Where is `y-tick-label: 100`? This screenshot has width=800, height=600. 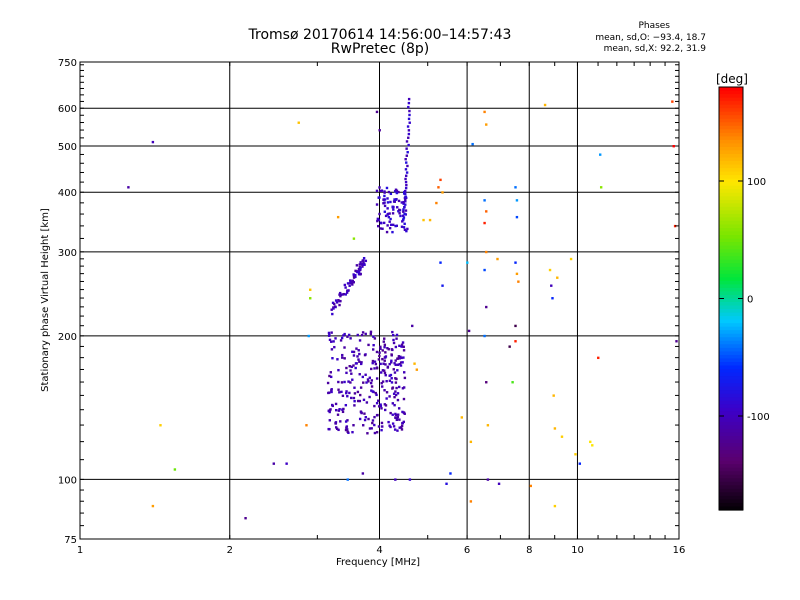
y-tick-label: 100 is located at coordinates (67, 480).